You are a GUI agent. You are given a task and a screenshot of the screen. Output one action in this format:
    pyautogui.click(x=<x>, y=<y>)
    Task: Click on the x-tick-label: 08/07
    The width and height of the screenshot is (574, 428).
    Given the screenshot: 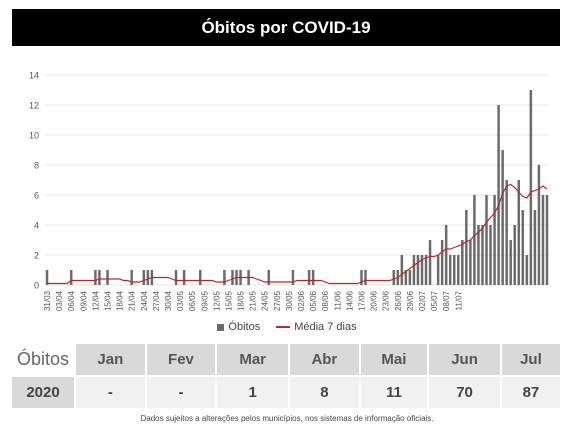 What is the action you would take?
    pyautogui.click(x=446, y=300)
    